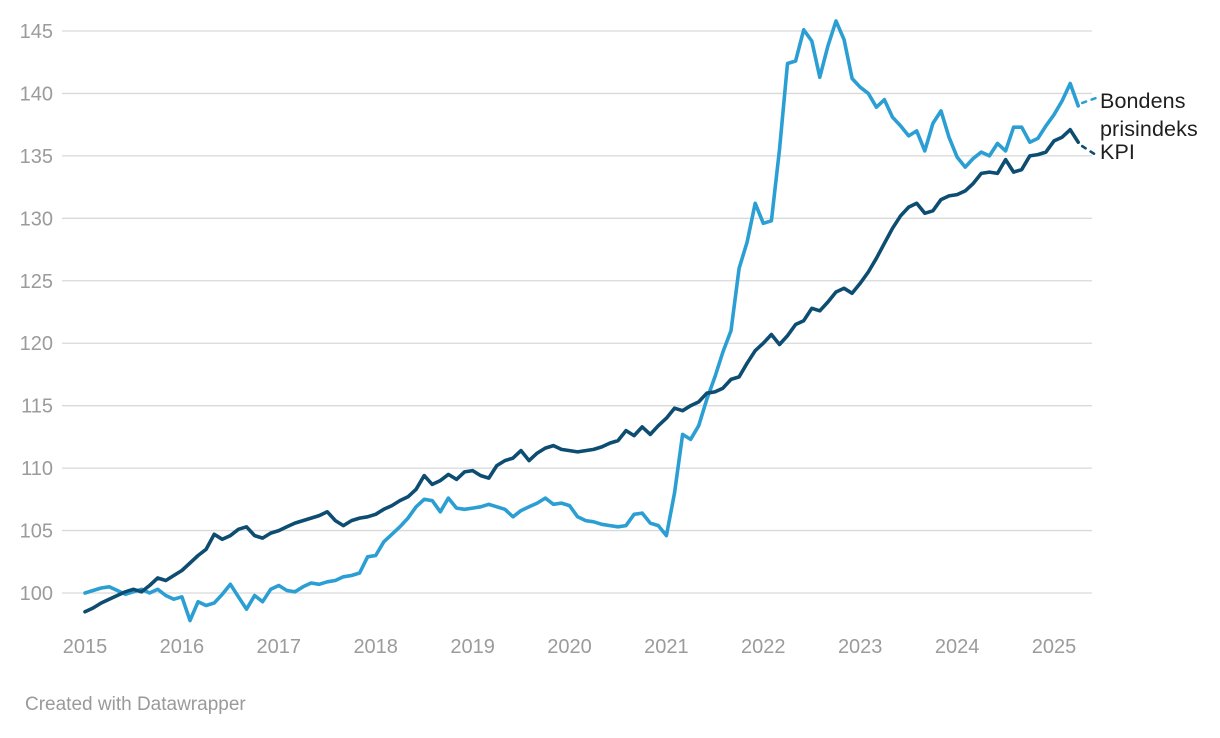  I want to click on x-axis-tick-label-2020: 2020, so click(569, 647).